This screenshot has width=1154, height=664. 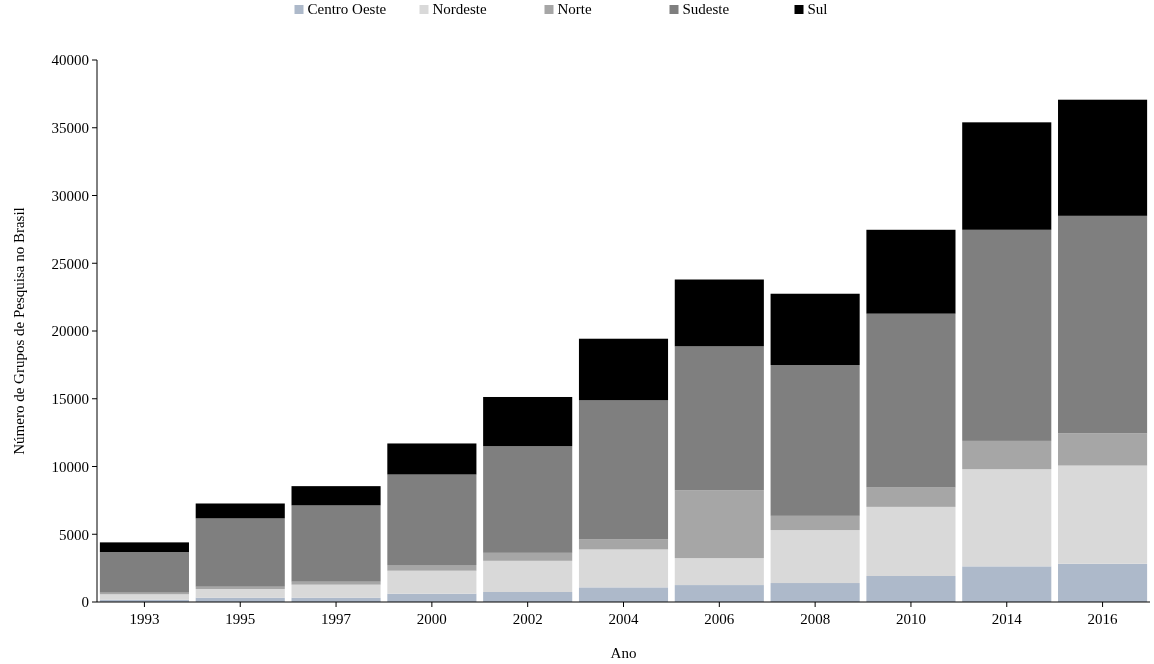 I want to click on x-axis-title: Ano, so click(x=623, y=653).